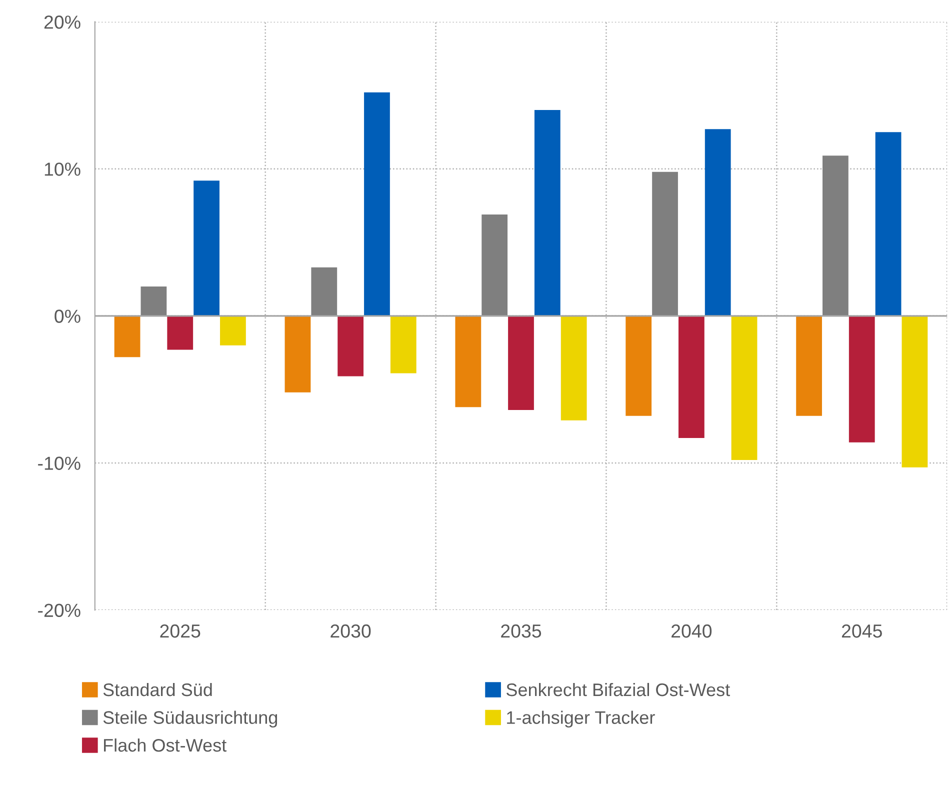 This screenshot has height=808, width=949. I want to click on x-tick-label: 2040, so click(692, 631).